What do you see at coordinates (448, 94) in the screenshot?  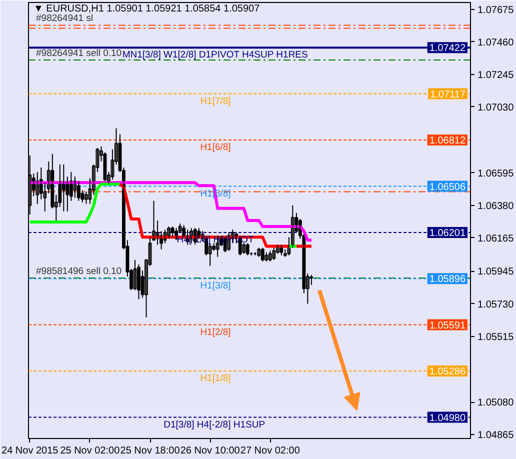 I see `ref-line-label: 1.07117` at bounding box center [448, 94].